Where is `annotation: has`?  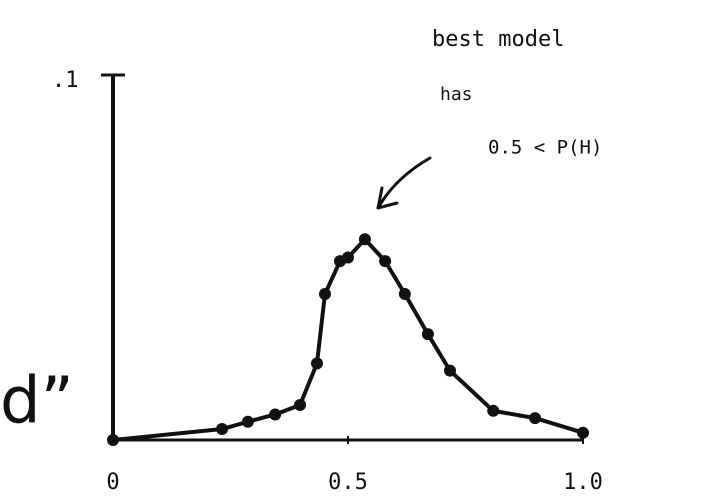
annotation: has is located at coordinates (456, 94).